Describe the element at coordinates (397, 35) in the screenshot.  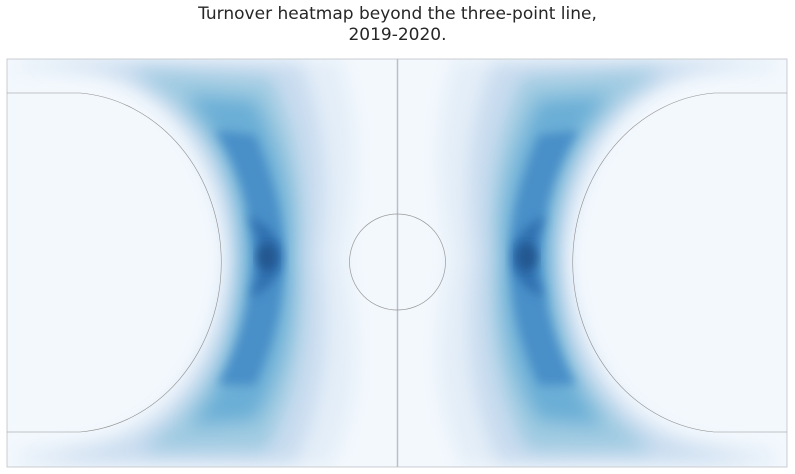
I see `chart-subtitle: 2019-2020.` at that location.